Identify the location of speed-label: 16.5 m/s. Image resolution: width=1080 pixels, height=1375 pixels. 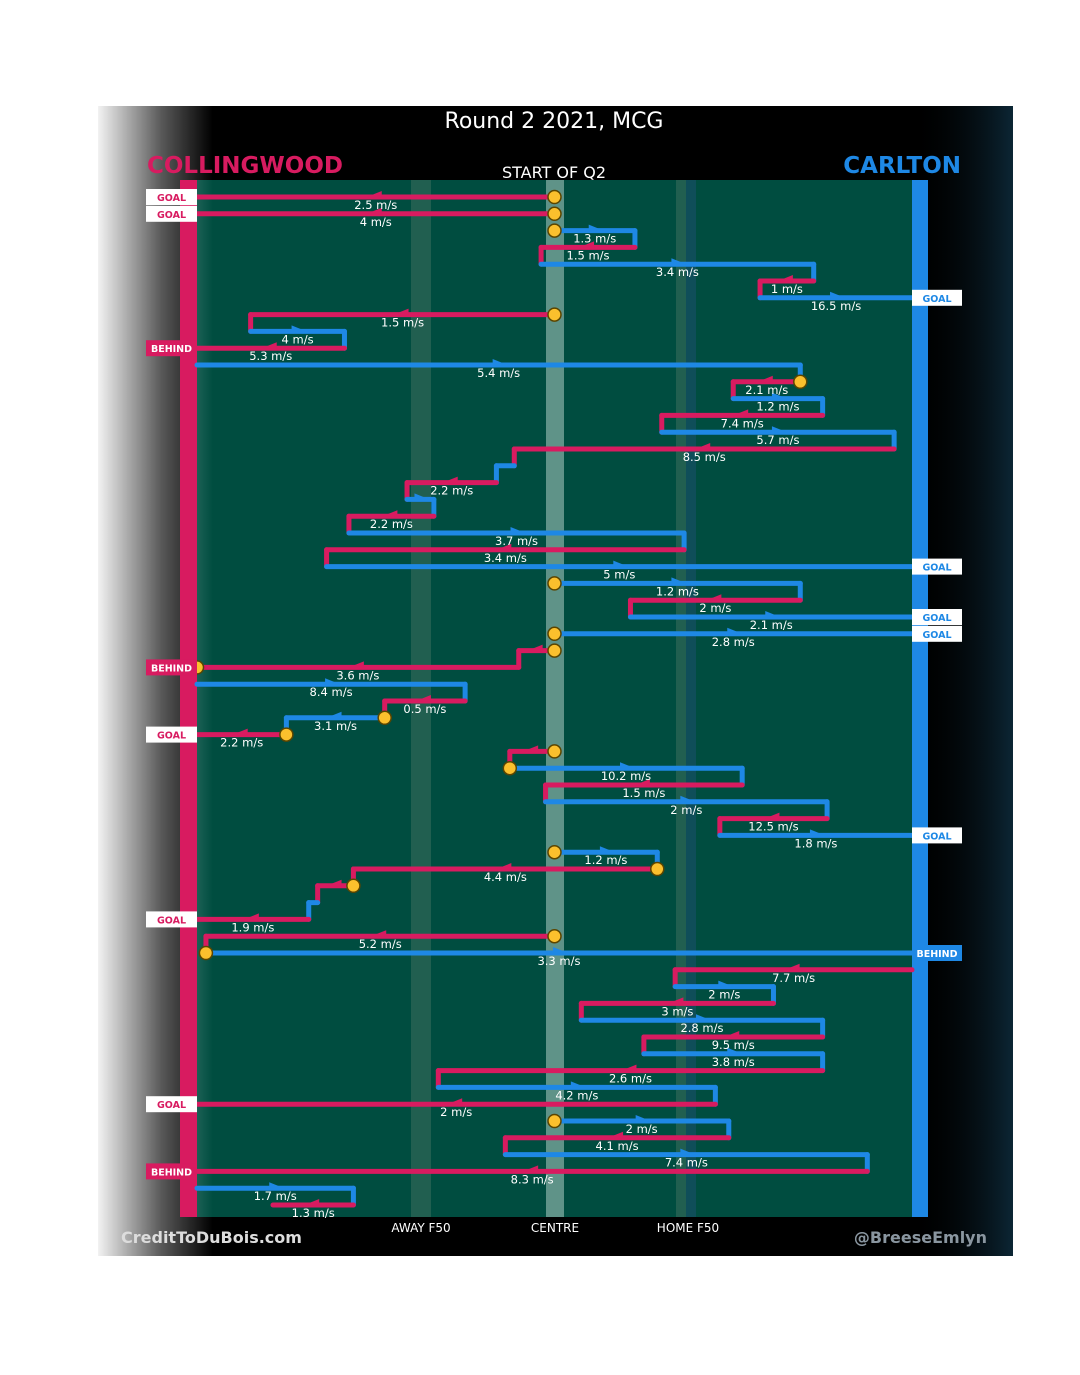
(836, 306).